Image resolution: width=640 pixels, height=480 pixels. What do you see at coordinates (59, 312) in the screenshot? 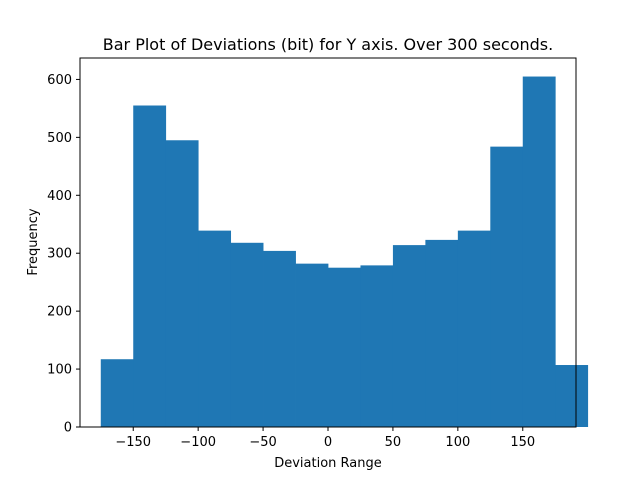
I see `y-tick-label: 200` at bounding box center [59, 312].